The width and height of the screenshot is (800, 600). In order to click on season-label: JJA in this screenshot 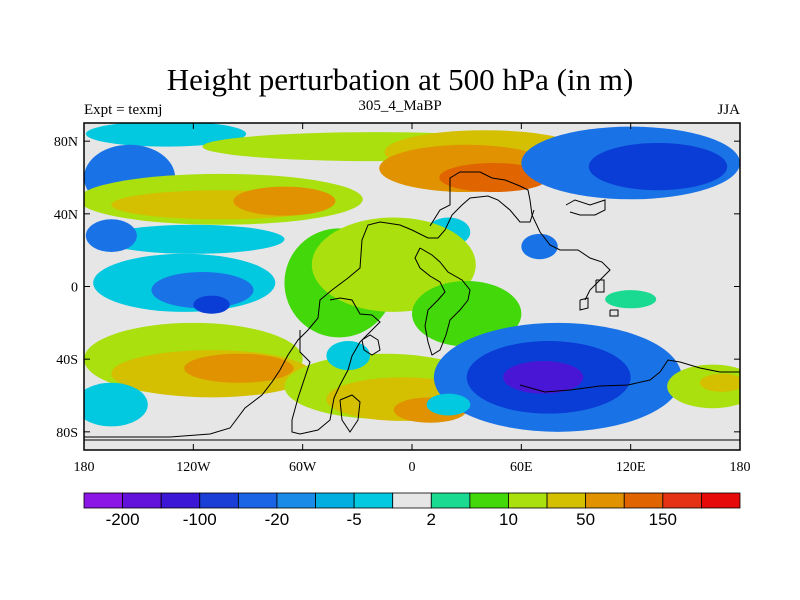, I will do `click(728, 110)`.